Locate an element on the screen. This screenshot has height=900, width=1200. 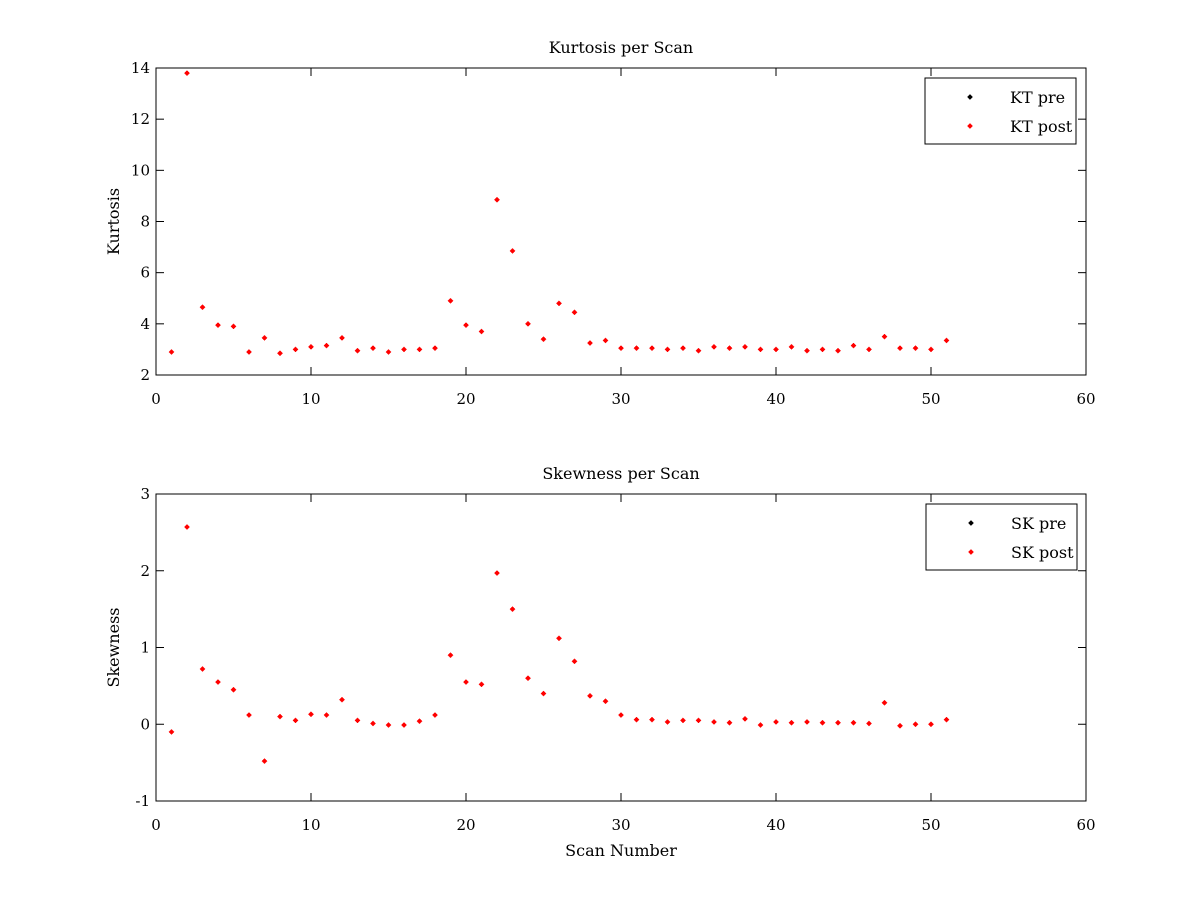
y-tick-label: -1 is located at coordinates (142, 801).